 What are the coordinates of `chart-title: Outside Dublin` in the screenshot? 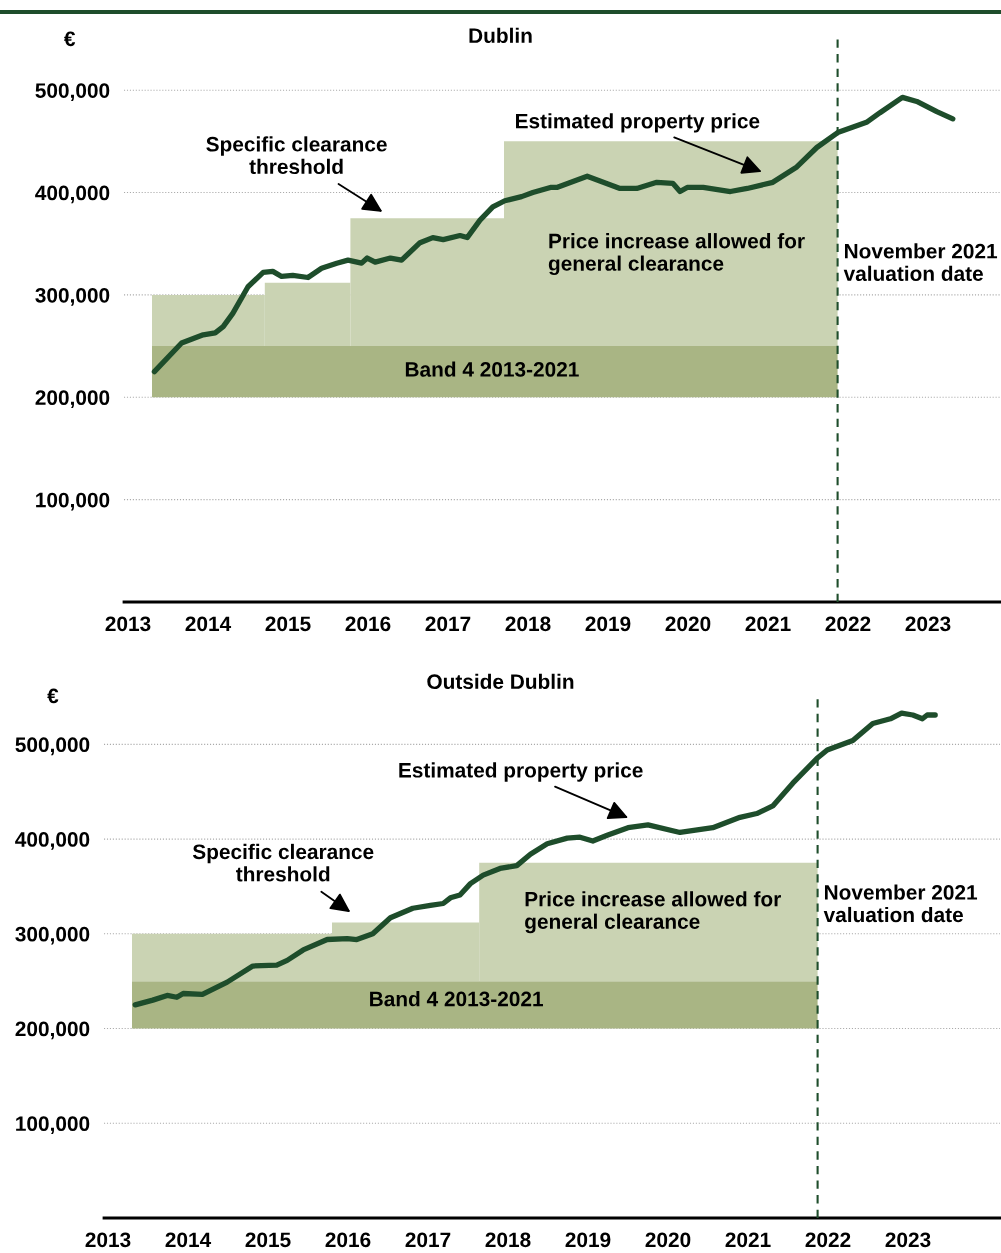 It's located at (500, 681).